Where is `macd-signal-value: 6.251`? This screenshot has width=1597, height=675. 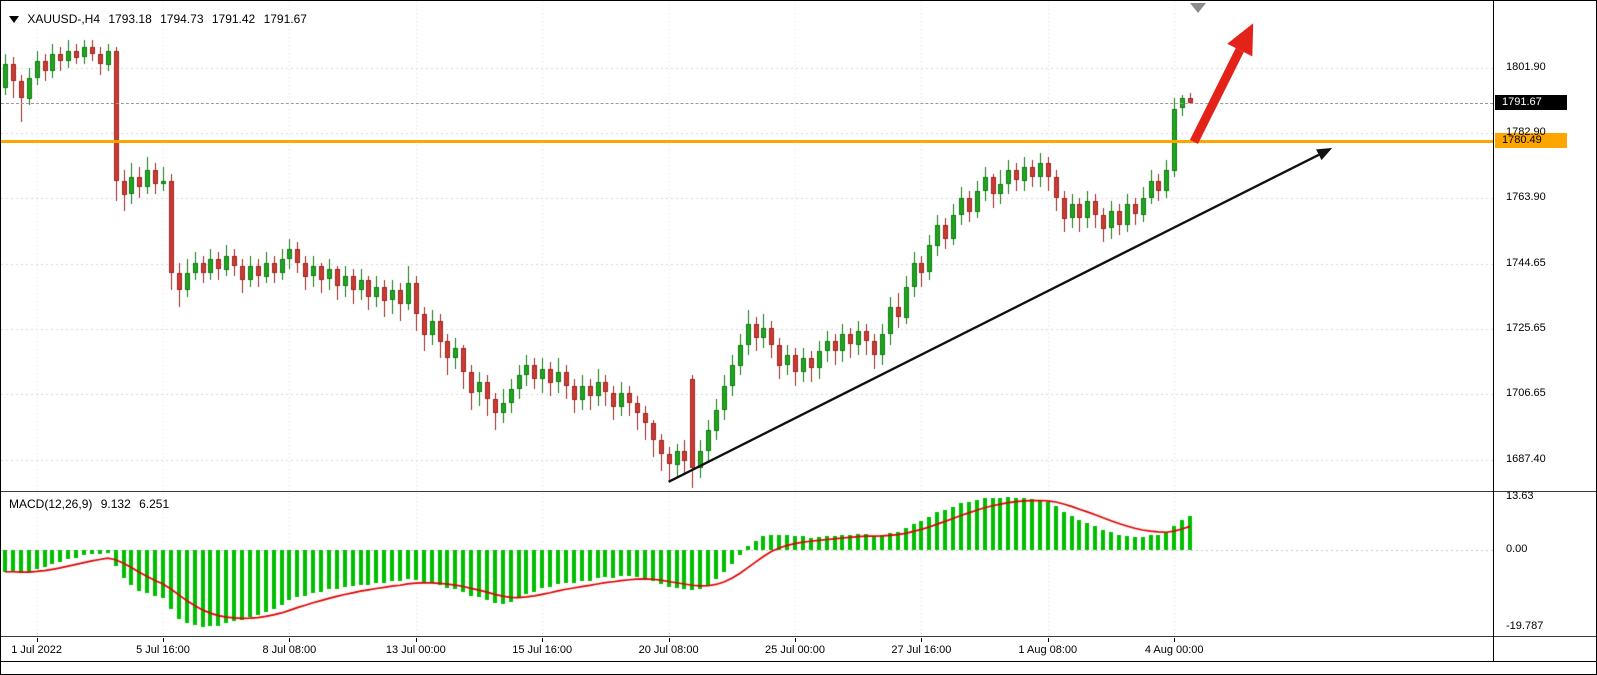
macd-signal-value: 6.251 is located at coordinates (154, 504).